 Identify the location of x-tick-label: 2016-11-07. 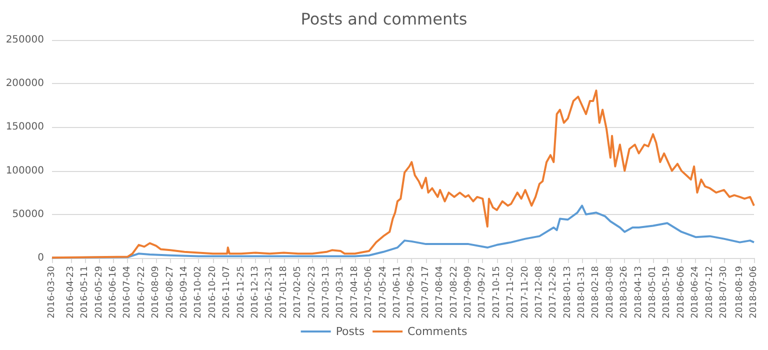
(227, 292).